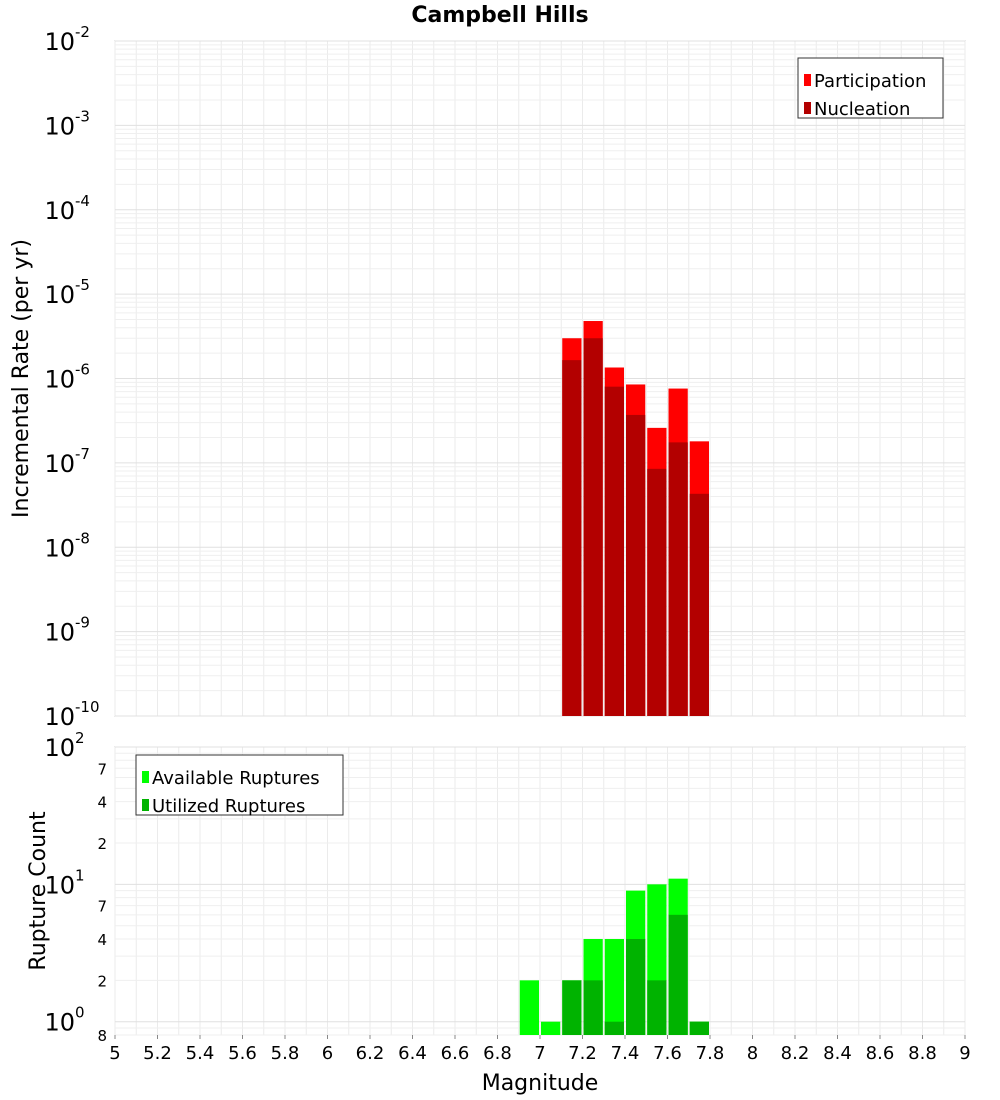 The image size is (1000, 1100). What do you see at coordinates (497, 1053) in the screenshot?
I see `x-tick-label: 6.8` at bounding box center [497, 1053].